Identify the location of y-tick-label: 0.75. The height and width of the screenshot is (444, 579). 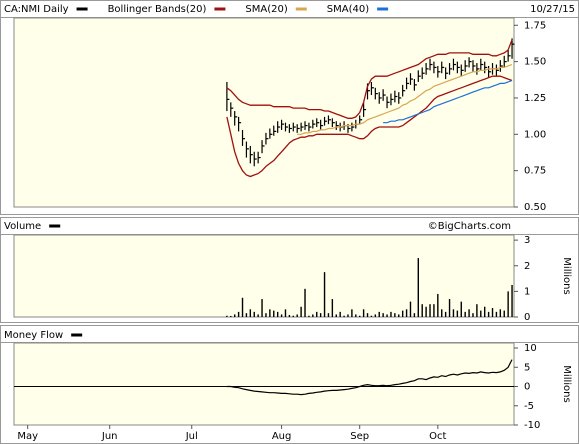
(535, 171).